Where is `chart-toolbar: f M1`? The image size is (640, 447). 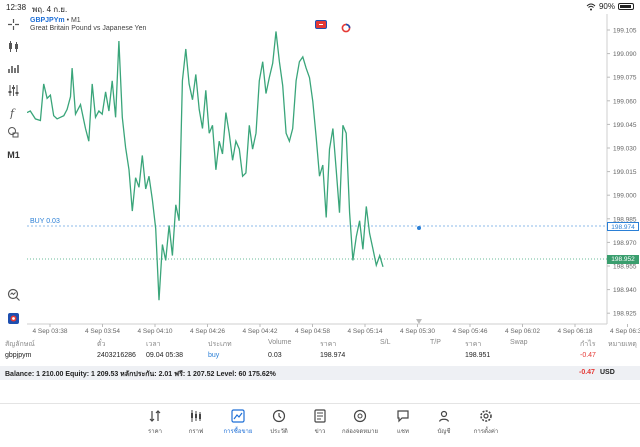 chart-toolbar: f M1 is located at coordinates (13, 174).